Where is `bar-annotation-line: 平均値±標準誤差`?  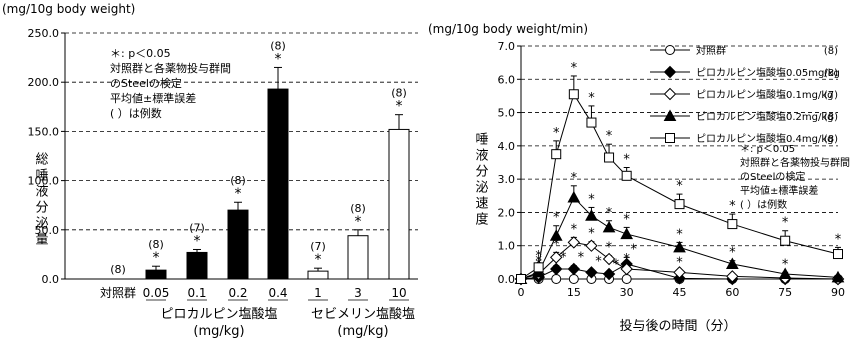
bar-annotation-line: 平均値±標準誤差 is located at coordinates (153, 98).